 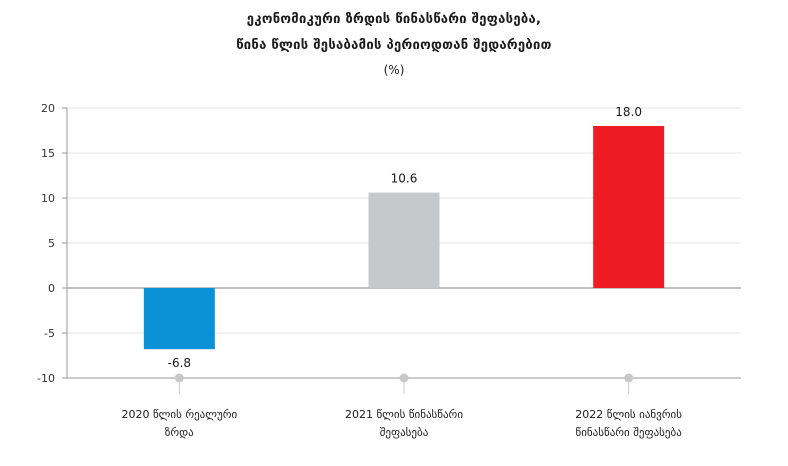 What do you see at coordinates (404, 414) in the screenshot?
I see `category-label-line: 2021 წლის წინასწარი` at bounding box center [404, 414].